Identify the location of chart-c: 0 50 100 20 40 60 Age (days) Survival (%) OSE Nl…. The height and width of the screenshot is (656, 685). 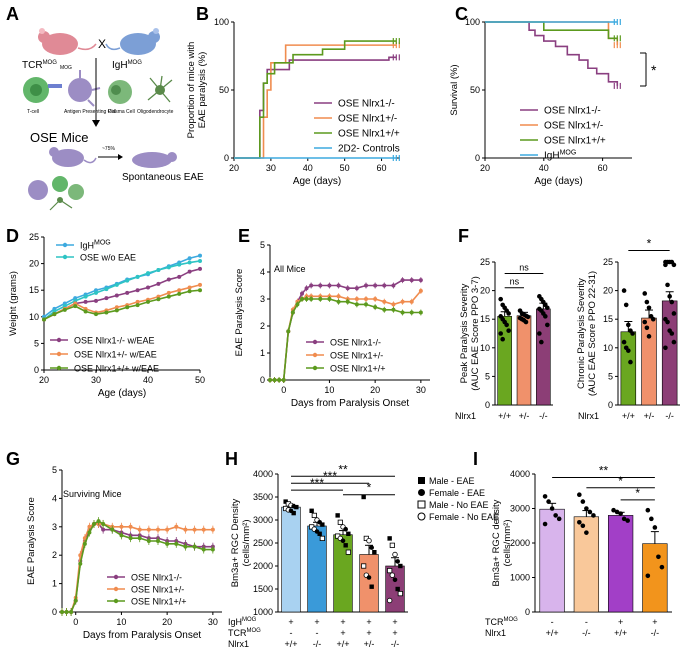
(540, 102).